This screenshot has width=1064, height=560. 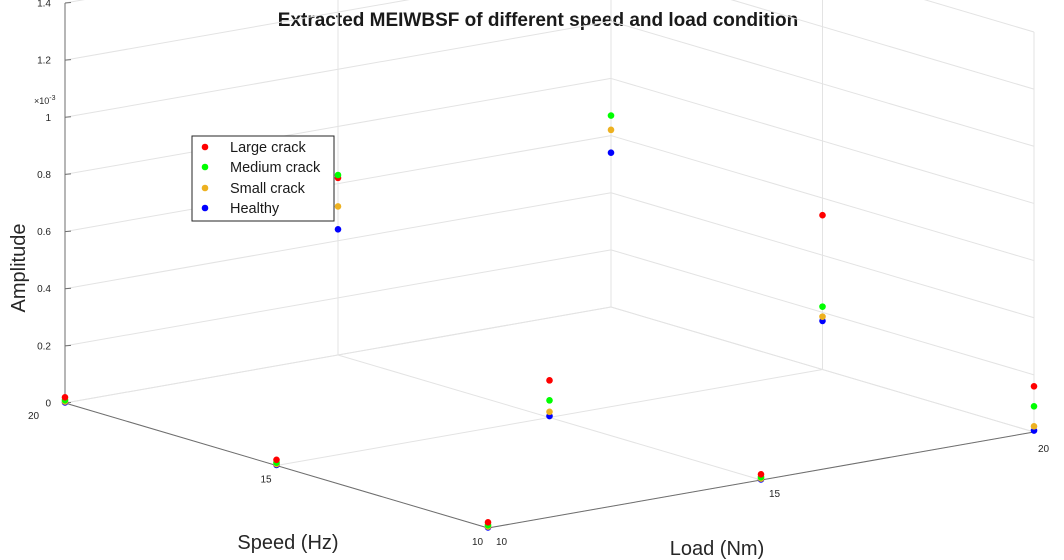 I want to click on grid-line-side-z, so click(x=979, y=16).